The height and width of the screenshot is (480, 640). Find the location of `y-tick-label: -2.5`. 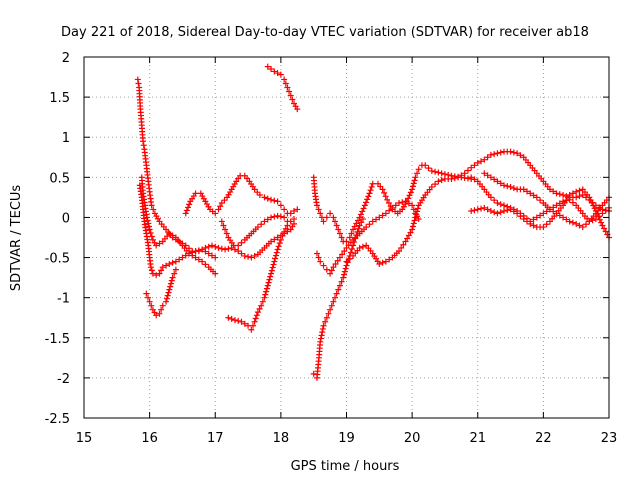

y-tick-label: -2.5 is located at coordinates (57, 419).